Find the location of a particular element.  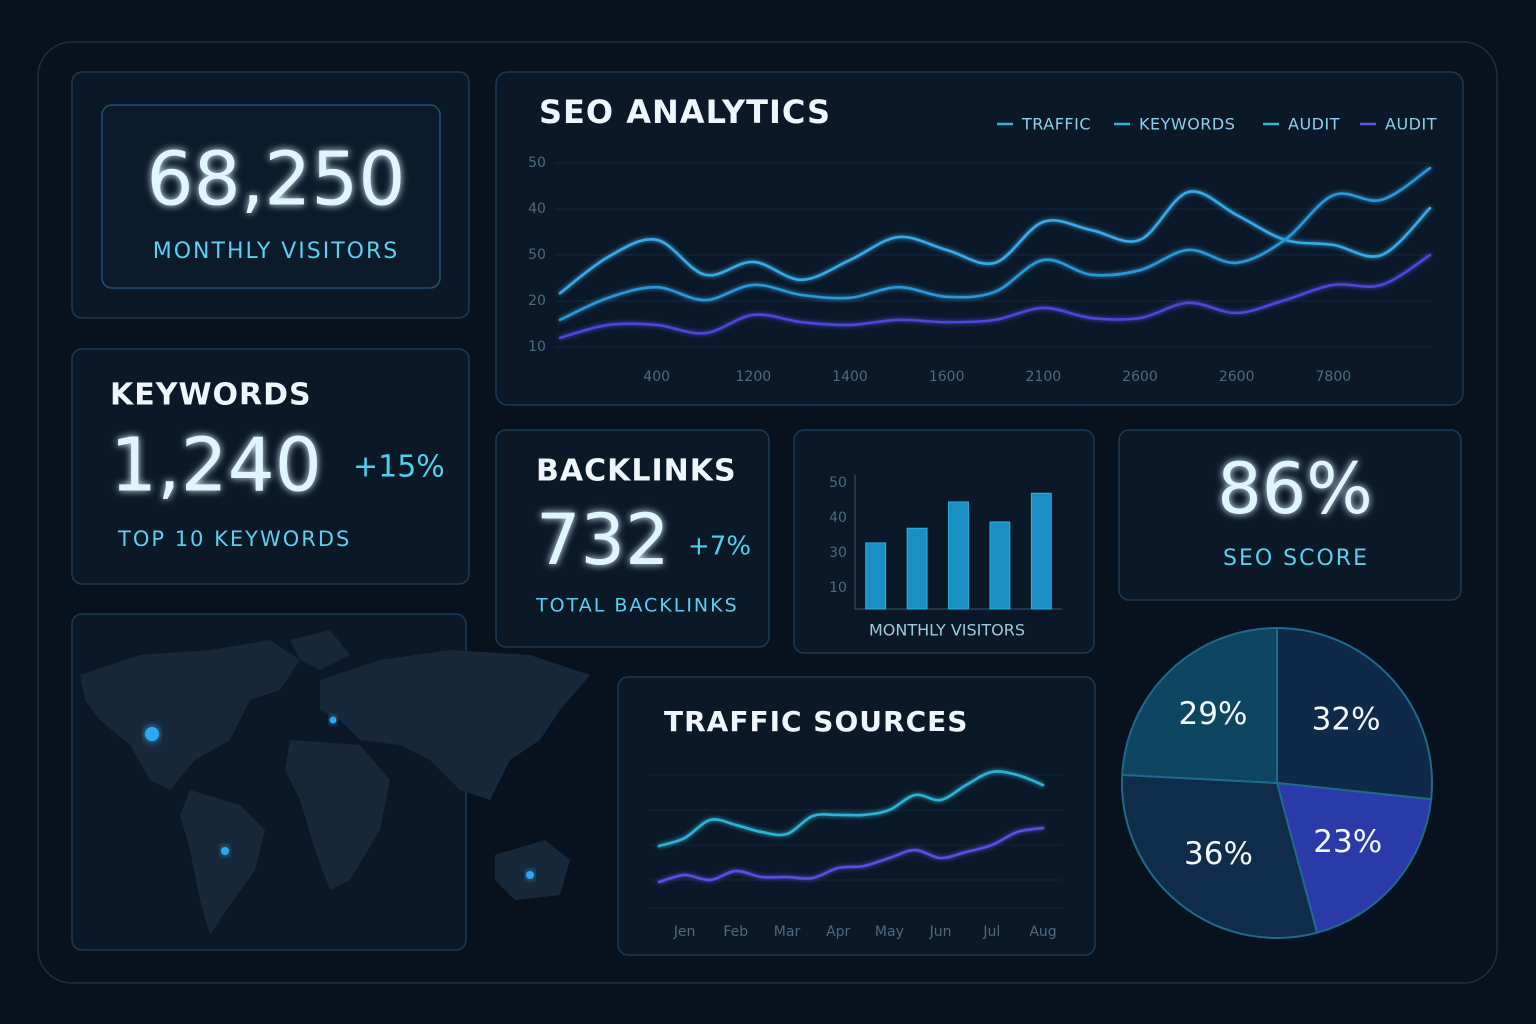

keywords-change: +15% is located at coordinates (399, 467).